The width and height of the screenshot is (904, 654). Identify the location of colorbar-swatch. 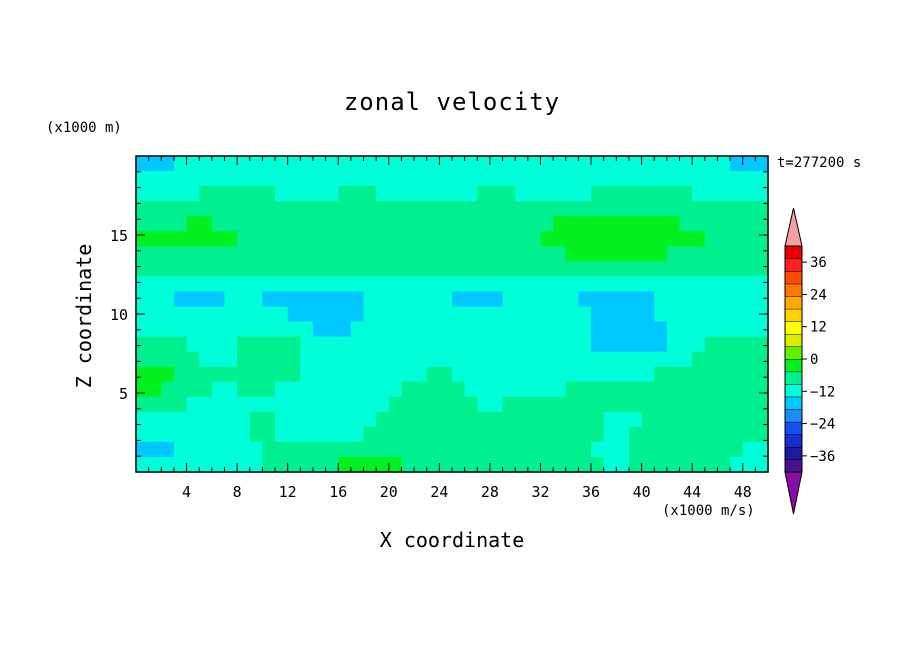
(793, 415).